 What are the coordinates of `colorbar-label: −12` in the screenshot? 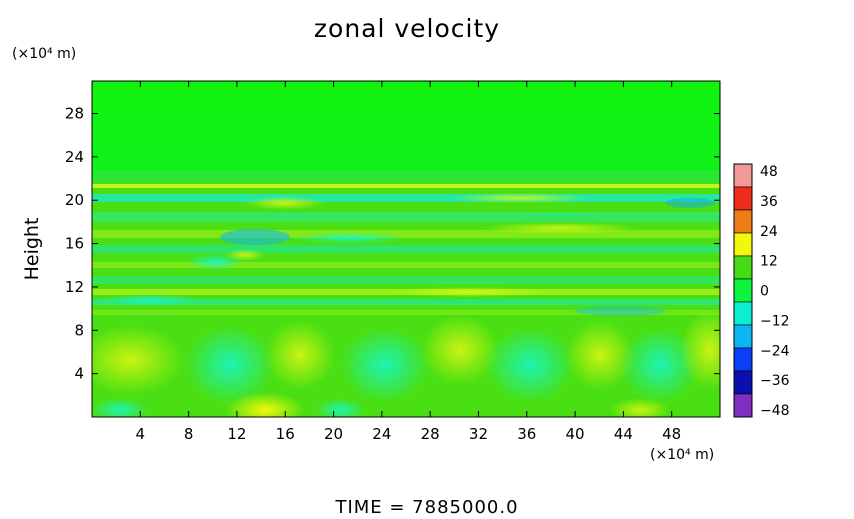 It's located at (775, 321).